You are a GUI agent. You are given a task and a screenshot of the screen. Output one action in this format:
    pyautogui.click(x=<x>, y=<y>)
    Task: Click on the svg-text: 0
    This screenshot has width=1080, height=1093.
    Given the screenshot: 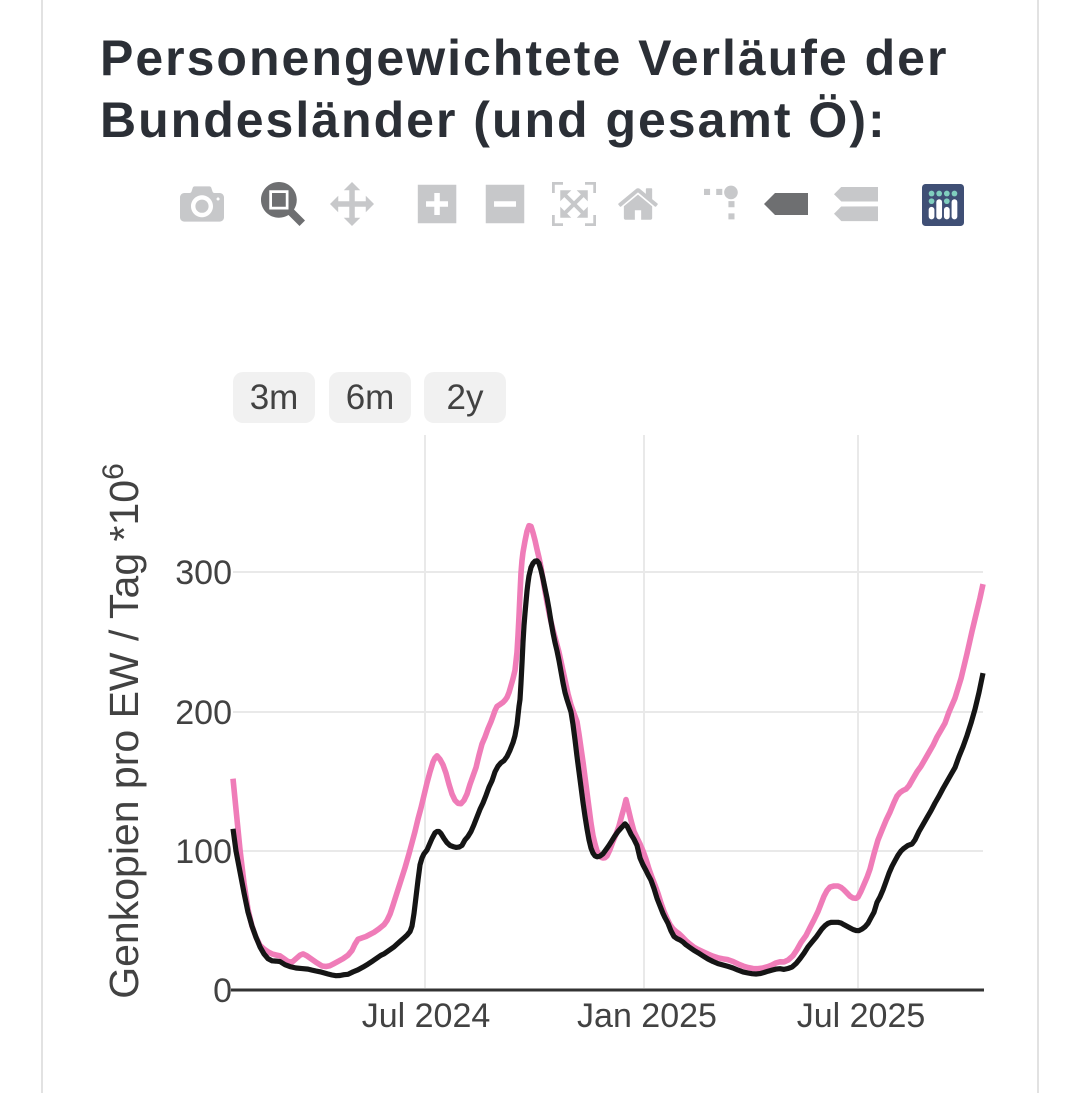 What is the action you would take?
    pyautogui.click(x=222, y=991)
    